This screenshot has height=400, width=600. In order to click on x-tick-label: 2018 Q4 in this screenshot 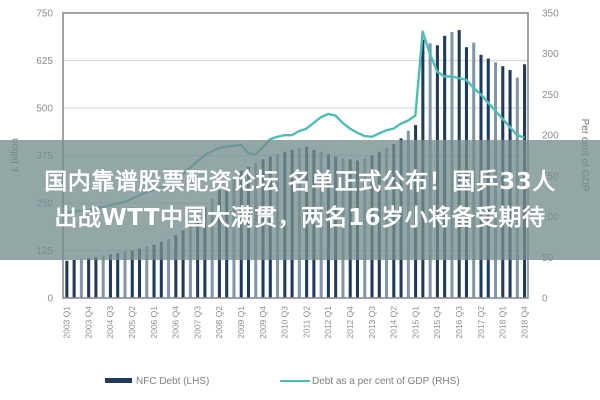, I will do `click(524, 322)`.